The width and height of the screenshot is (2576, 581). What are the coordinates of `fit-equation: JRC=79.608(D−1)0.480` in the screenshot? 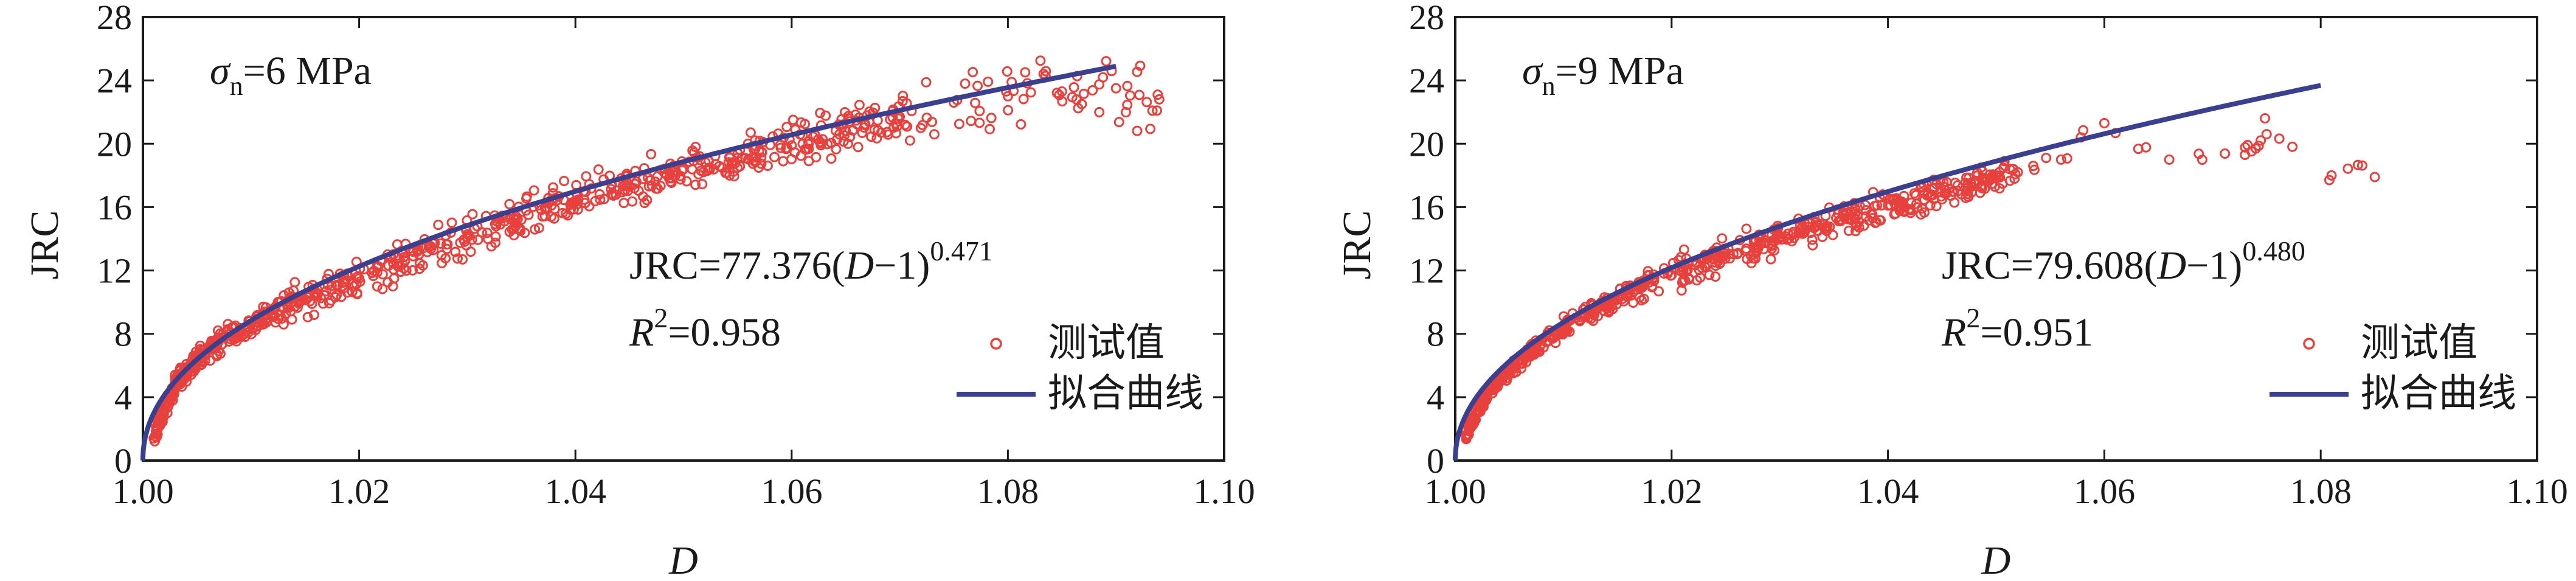 It's located at (2123, 261).